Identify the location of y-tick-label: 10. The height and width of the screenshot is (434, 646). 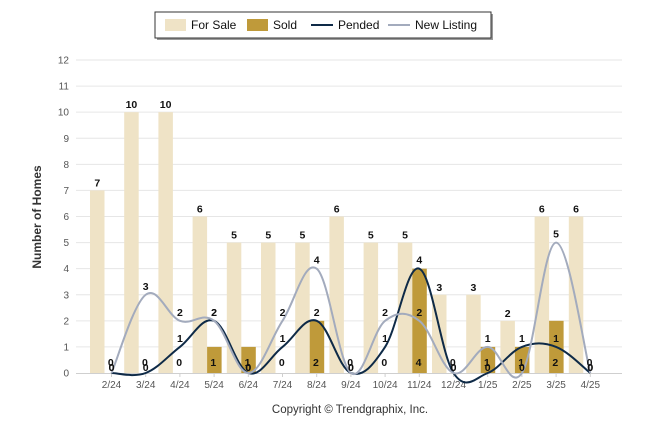
(64, 113).